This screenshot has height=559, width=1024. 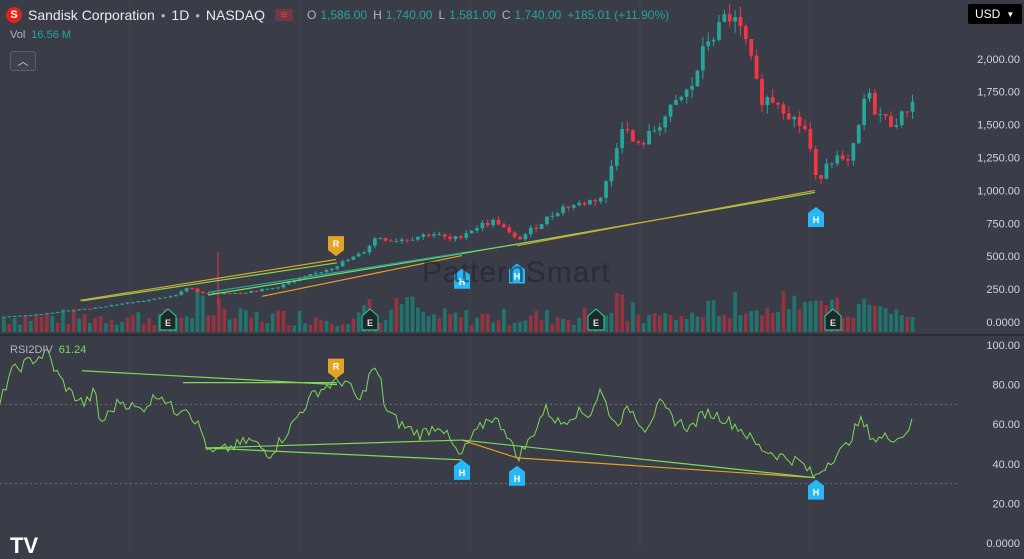 What do you see at coordinates (1003, 257) in the screenshot?
I see `price-tick-label: 500.00` at bounding box center [1003, 257].